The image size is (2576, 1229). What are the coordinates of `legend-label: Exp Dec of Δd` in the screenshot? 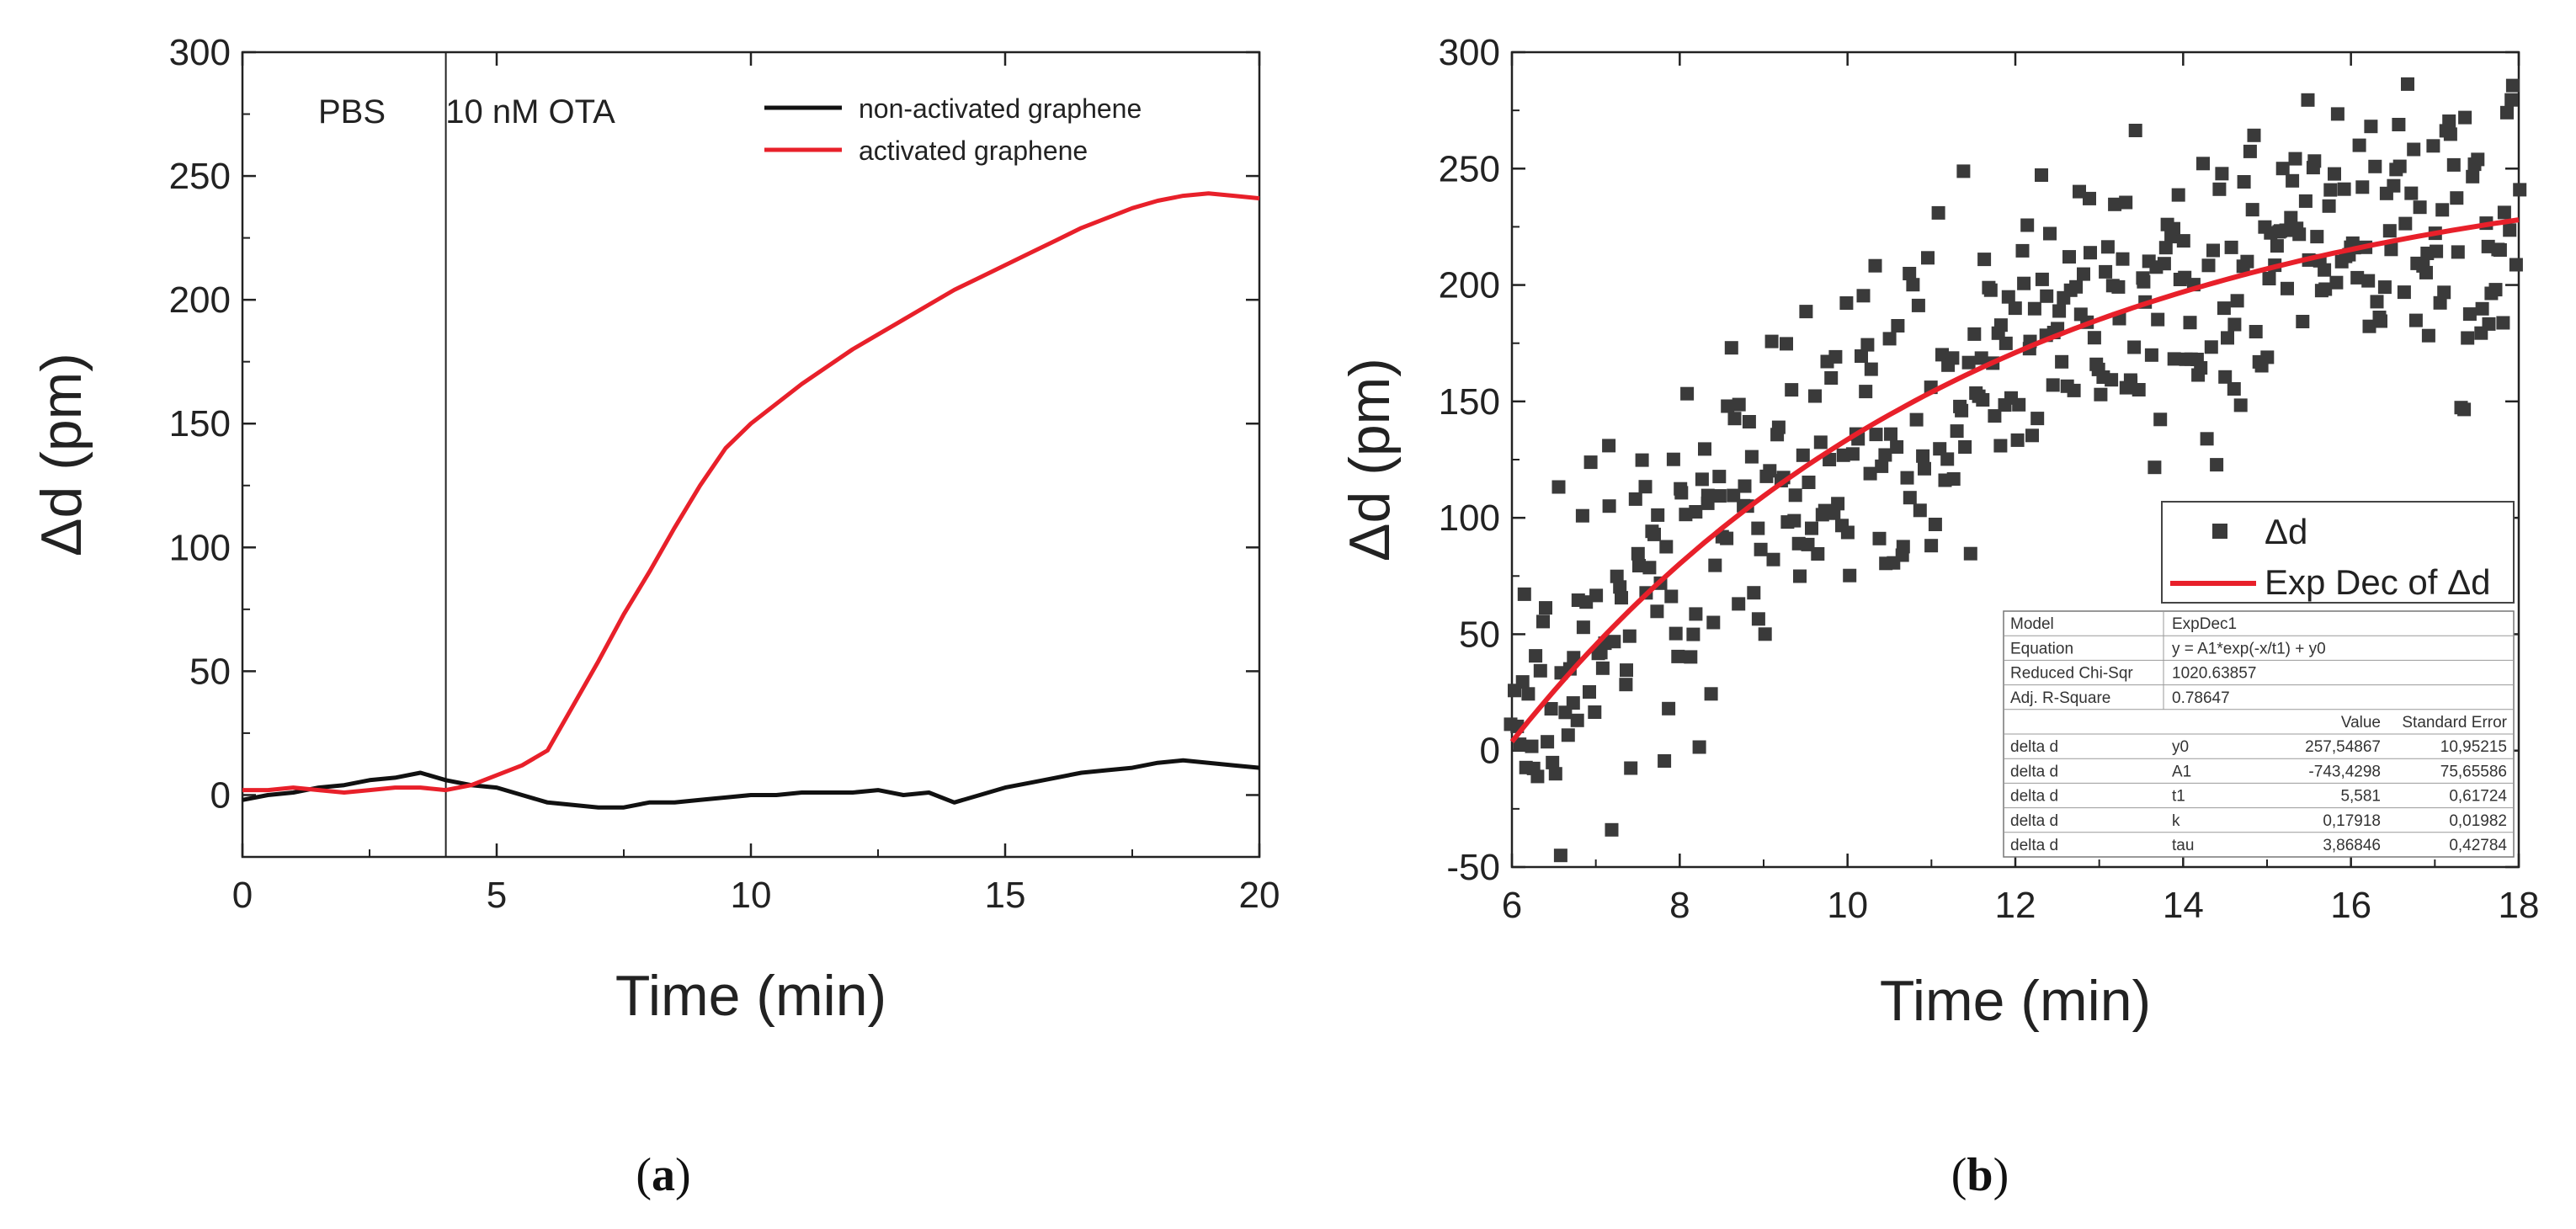 It's located at (2378, 582).